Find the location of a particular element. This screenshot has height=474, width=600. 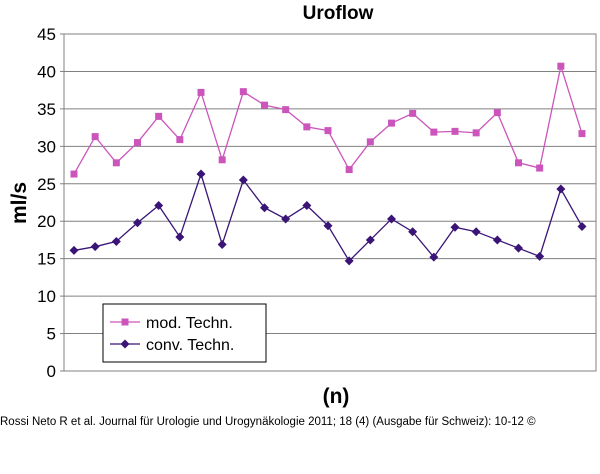

legend: mod. Techn. conv. Techn. is located at coordinates (184, 333).